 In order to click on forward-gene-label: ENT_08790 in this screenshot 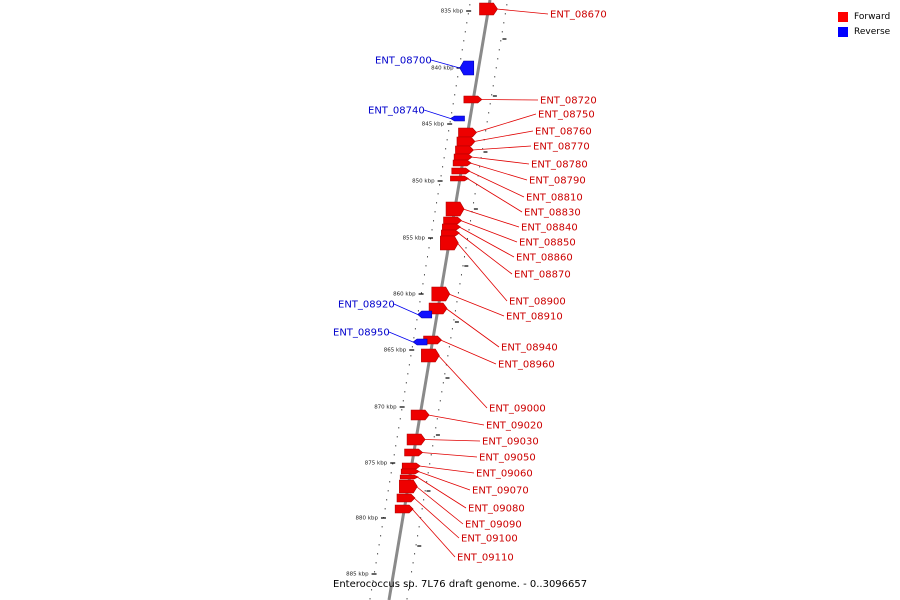, I will do `click(557, 181)`.